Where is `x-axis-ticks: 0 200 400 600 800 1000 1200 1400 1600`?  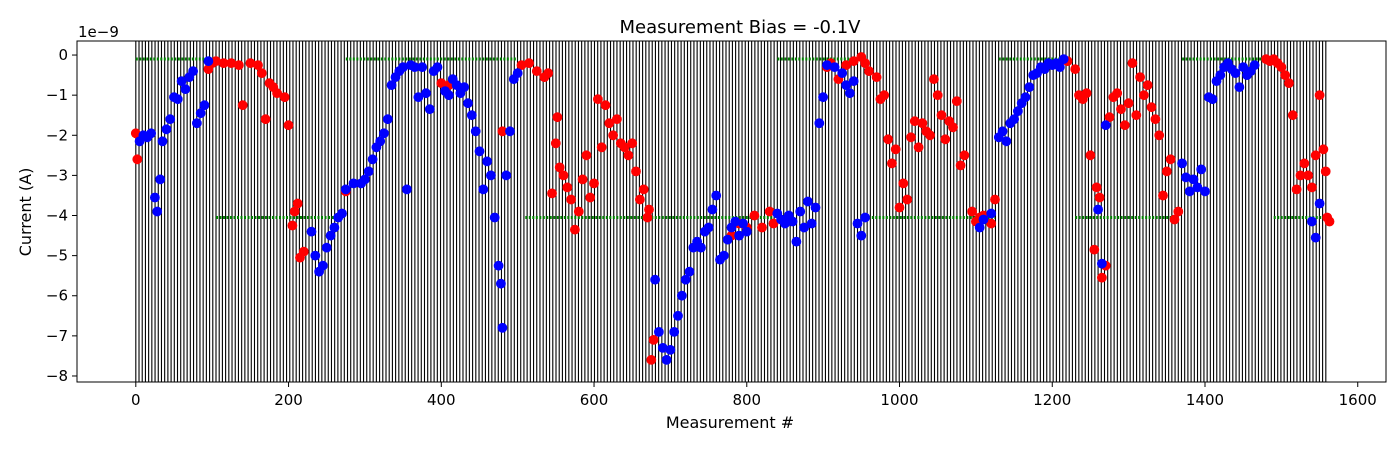
x-axis-ticks: 0 200 400 600 800 1000 1200 1400 1600 is located at coordinates (754, 395).